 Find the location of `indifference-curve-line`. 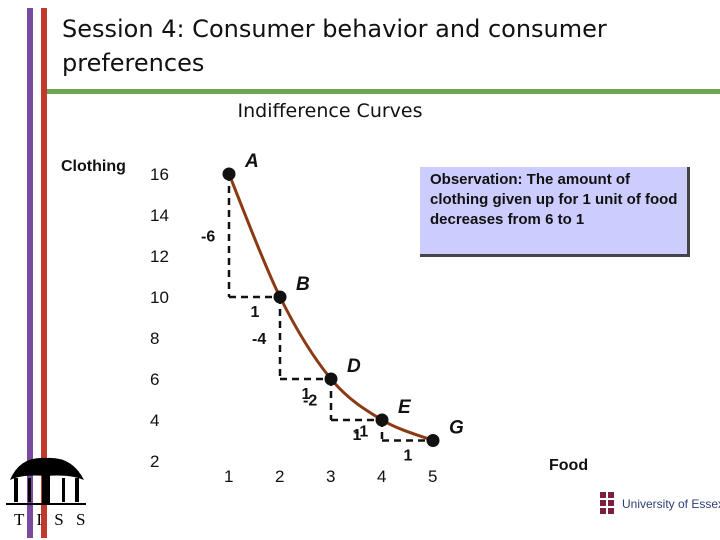

indifference-curve-line is located at coordinates (330, 307).